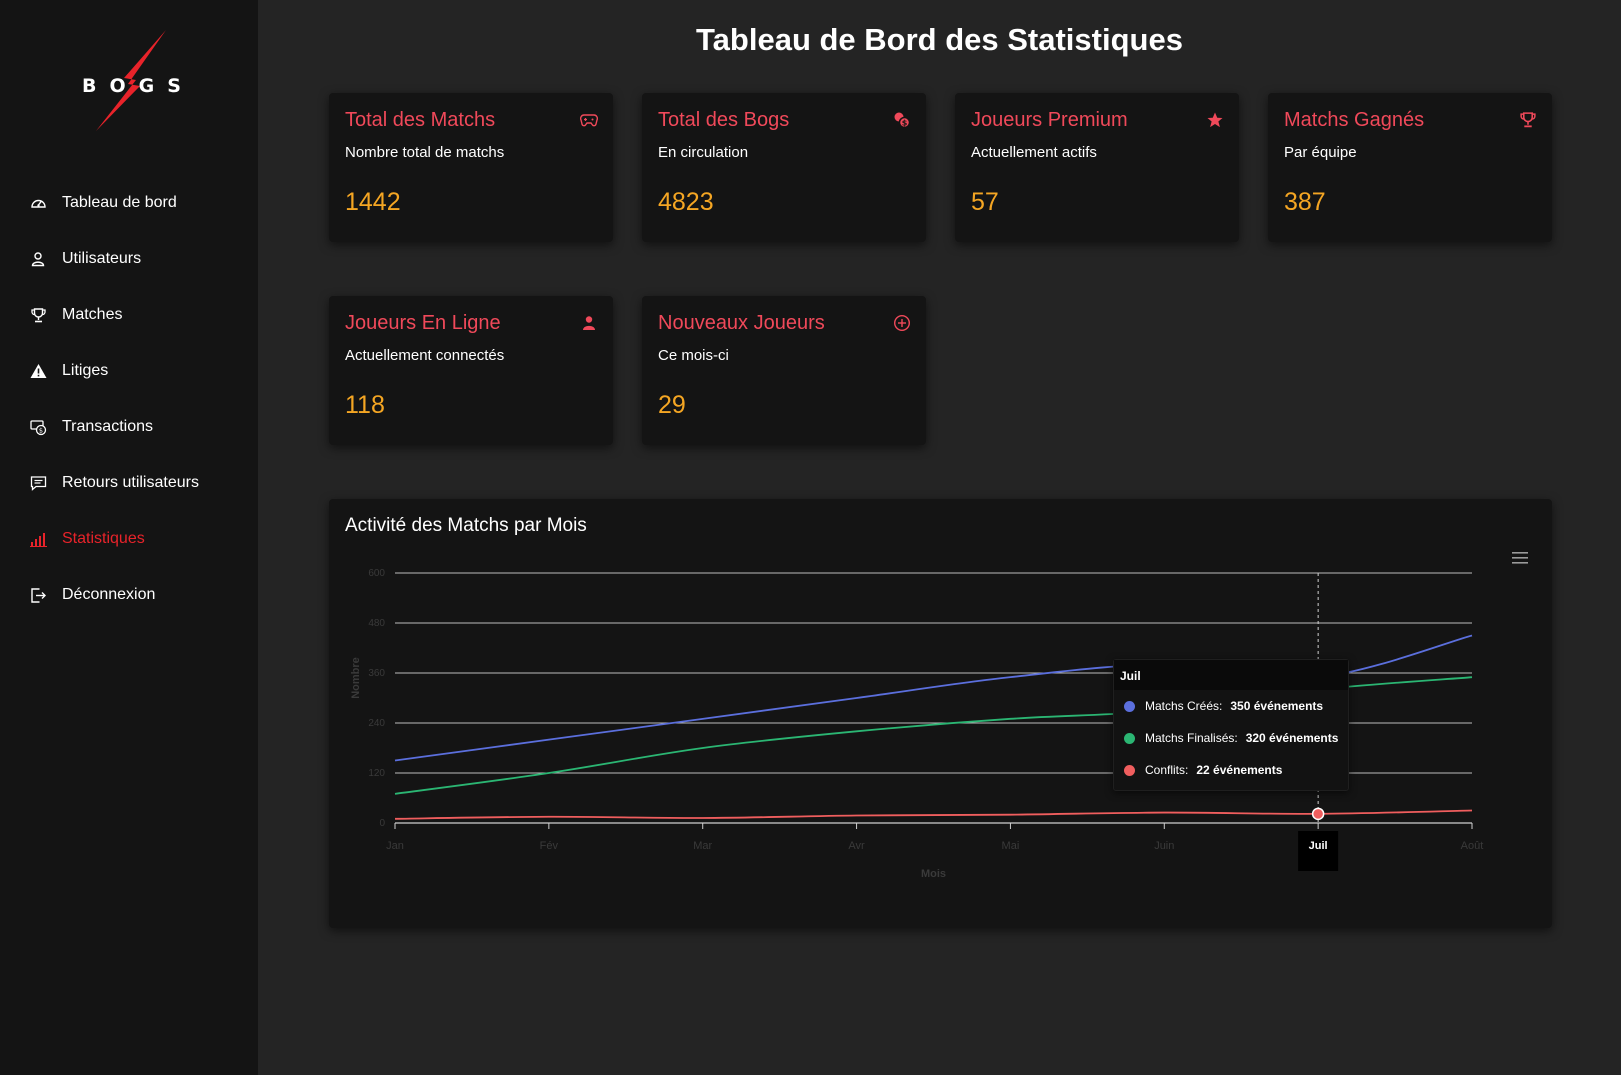  I want to click on x-tick-label: Juil, so click(1318, 846).